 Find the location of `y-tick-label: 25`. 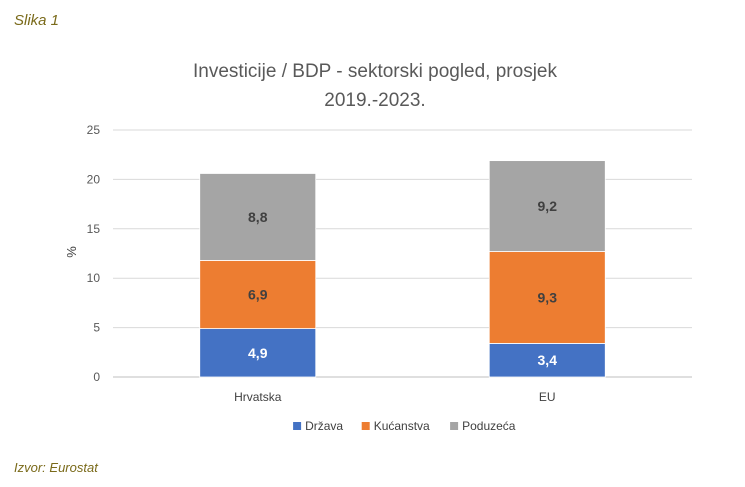

y-tick-label: 25 is located at coordinates (94, 130).